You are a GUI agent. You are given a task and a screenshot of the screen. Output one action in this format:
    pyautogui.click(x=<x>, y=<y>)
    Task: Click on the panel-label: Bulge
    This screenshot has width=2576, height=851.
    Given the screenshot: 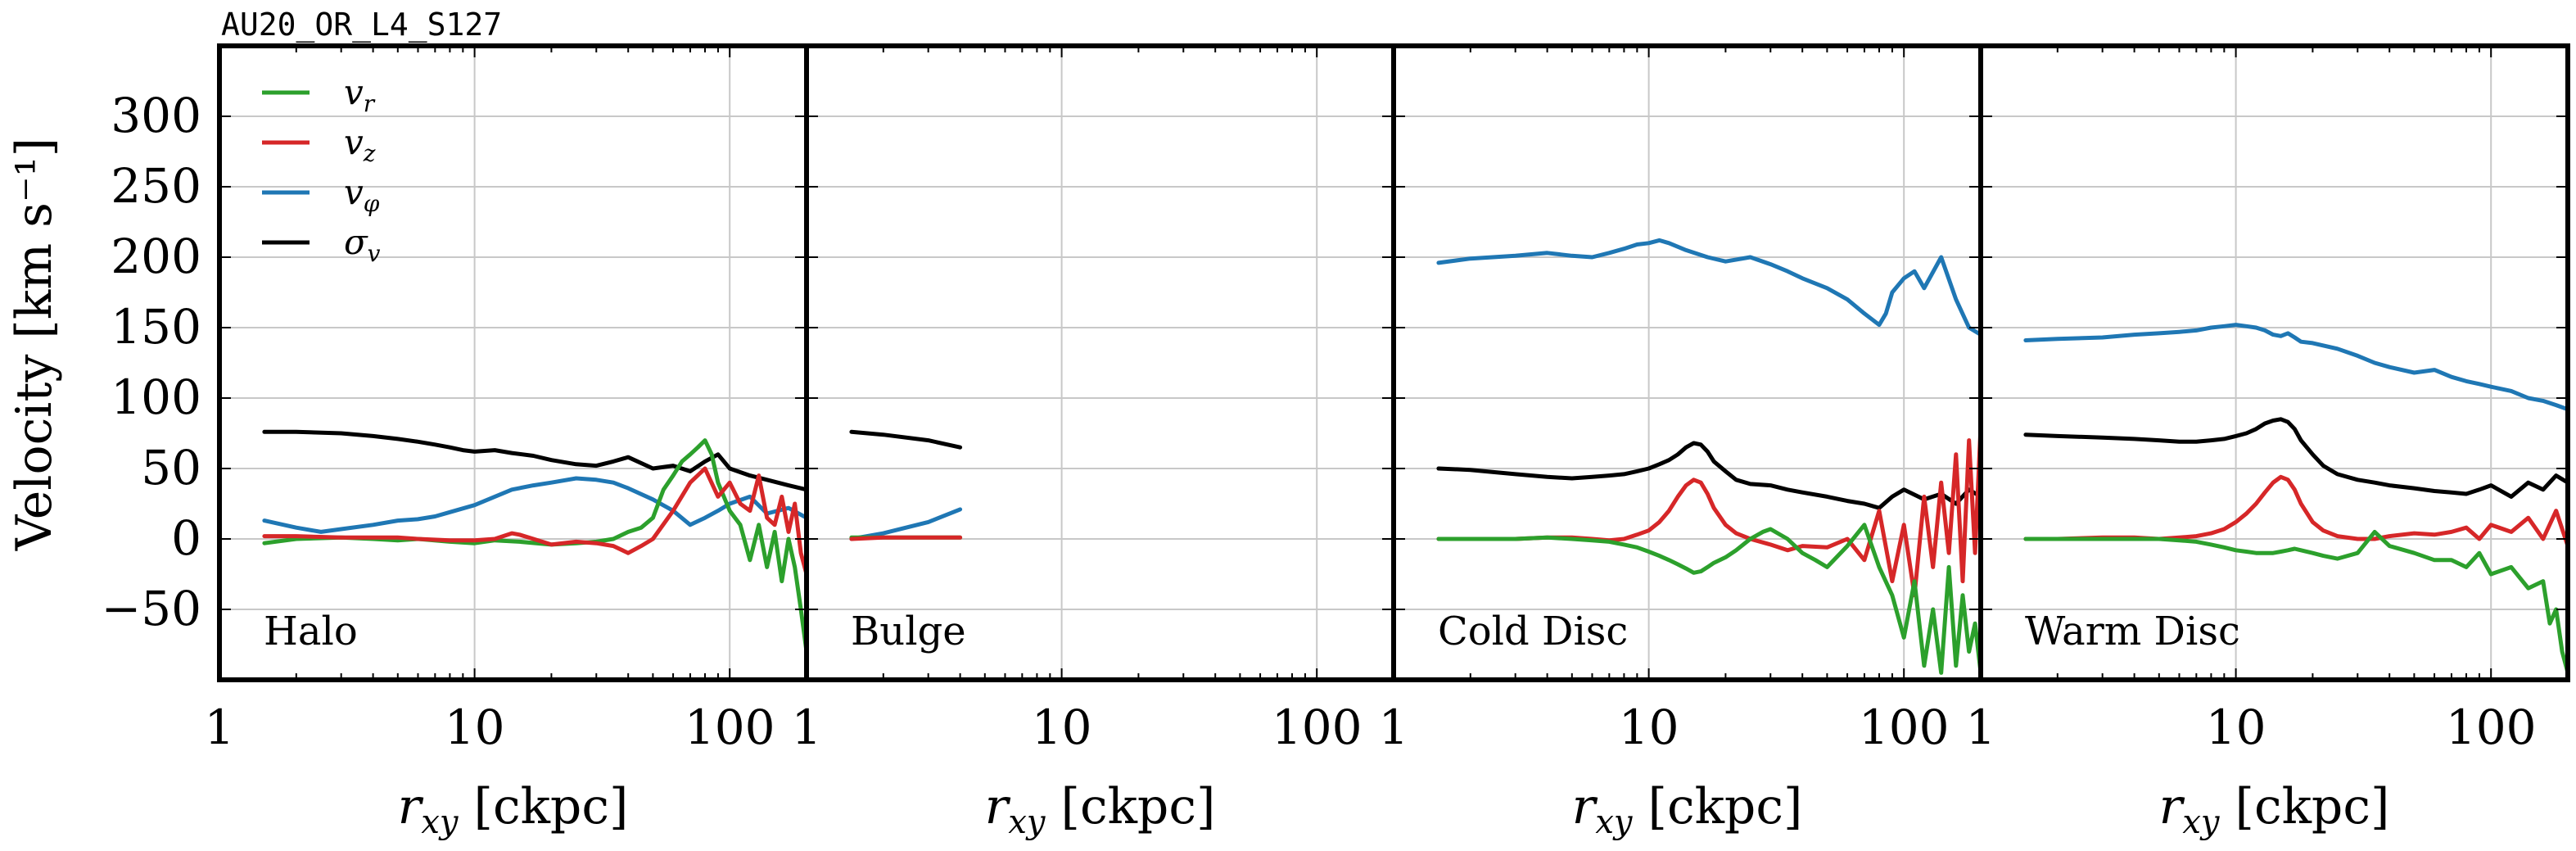 What is the action you would take?
    pyautogui.click(x=908, y=631)
    